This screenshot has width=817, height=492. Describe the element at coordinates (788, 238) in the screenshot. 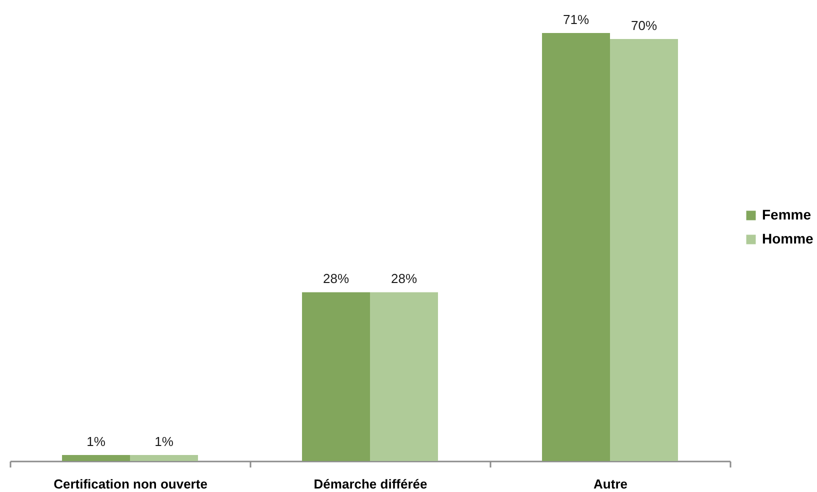

I see `legend-label: Homme` at that location.